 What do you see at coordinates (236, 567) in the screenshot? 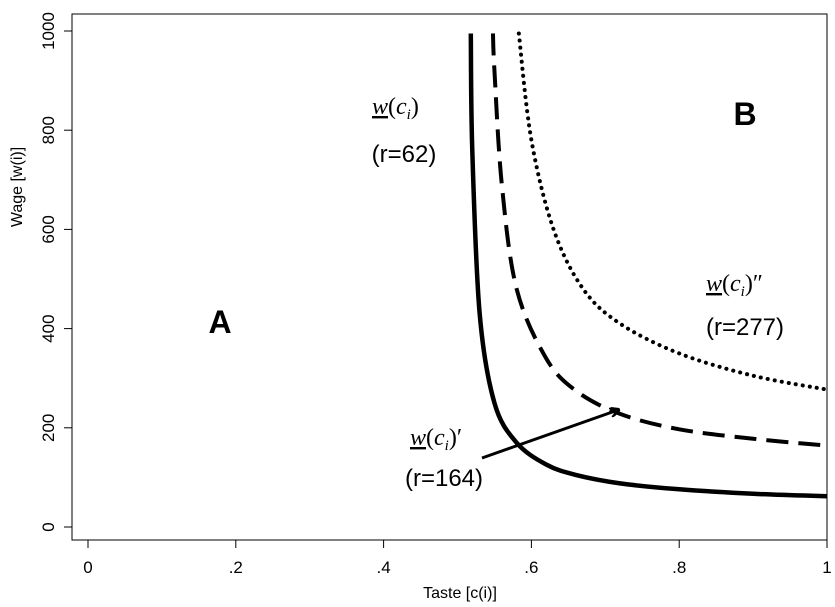
I see `x-tick-label: .2` at bounding box center [236, 567].